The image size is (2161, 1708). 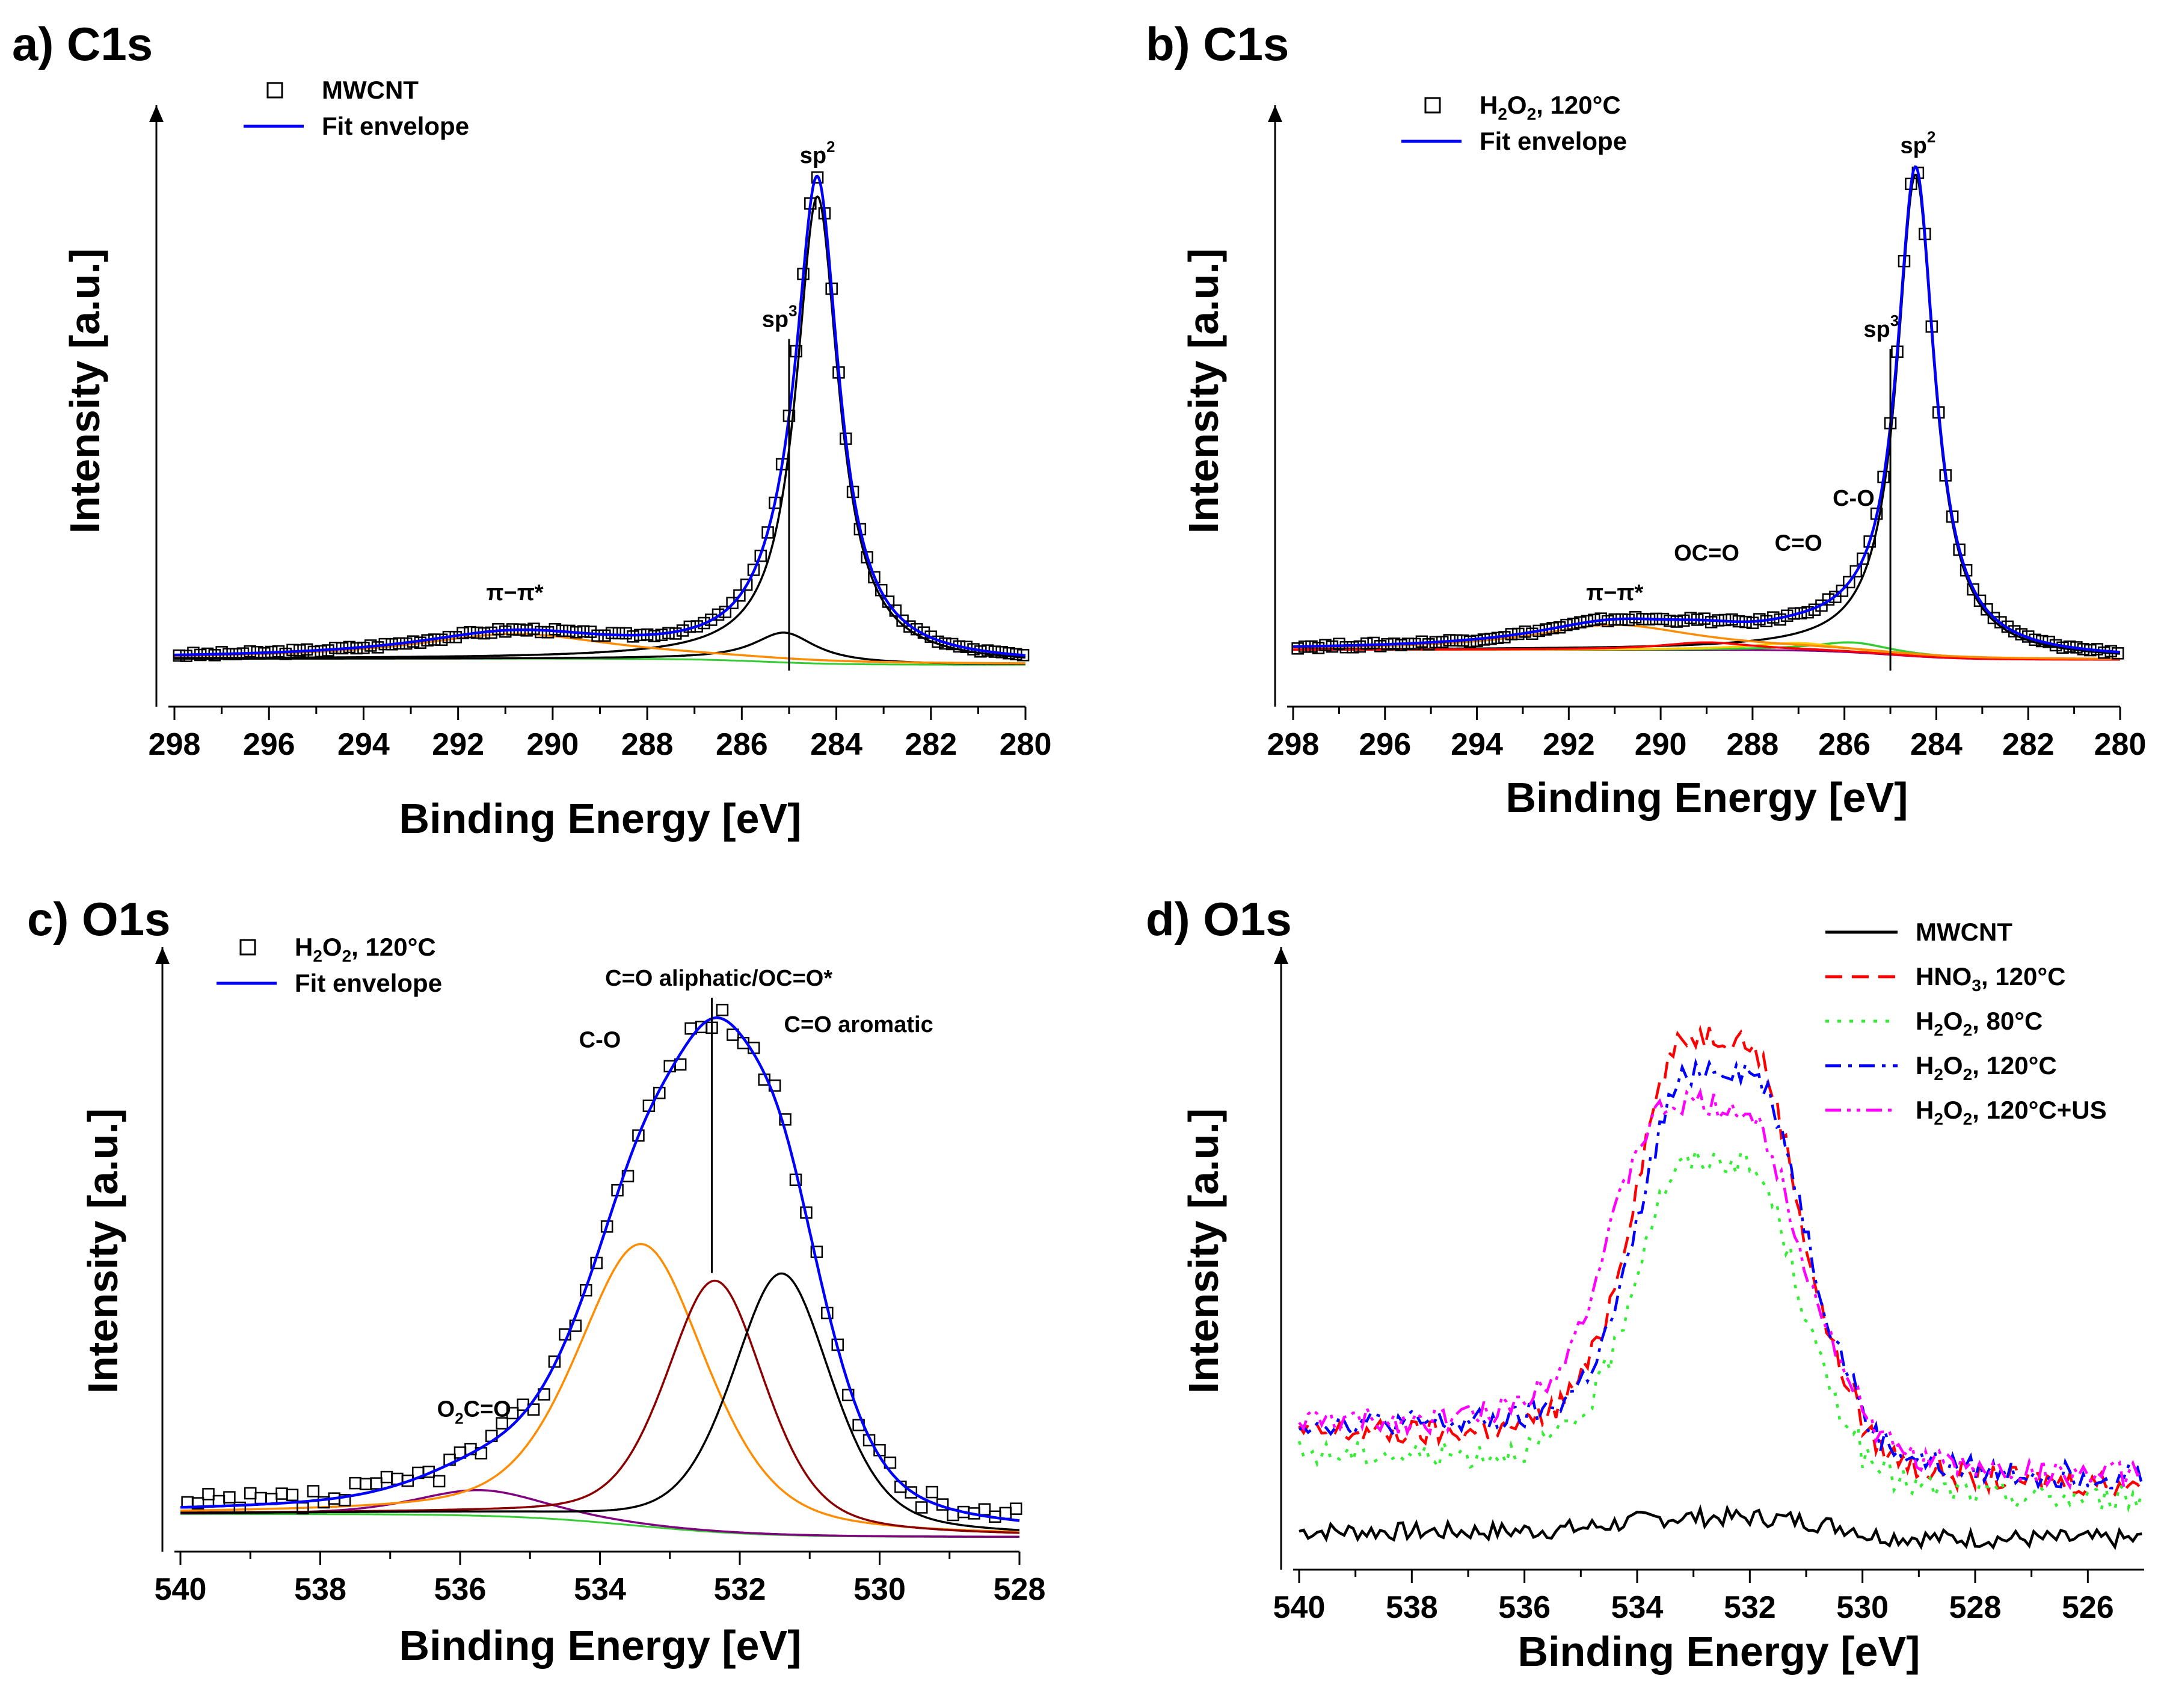 I want to click on panel-a-xtick-label: 296, so click(x=269, y=744).